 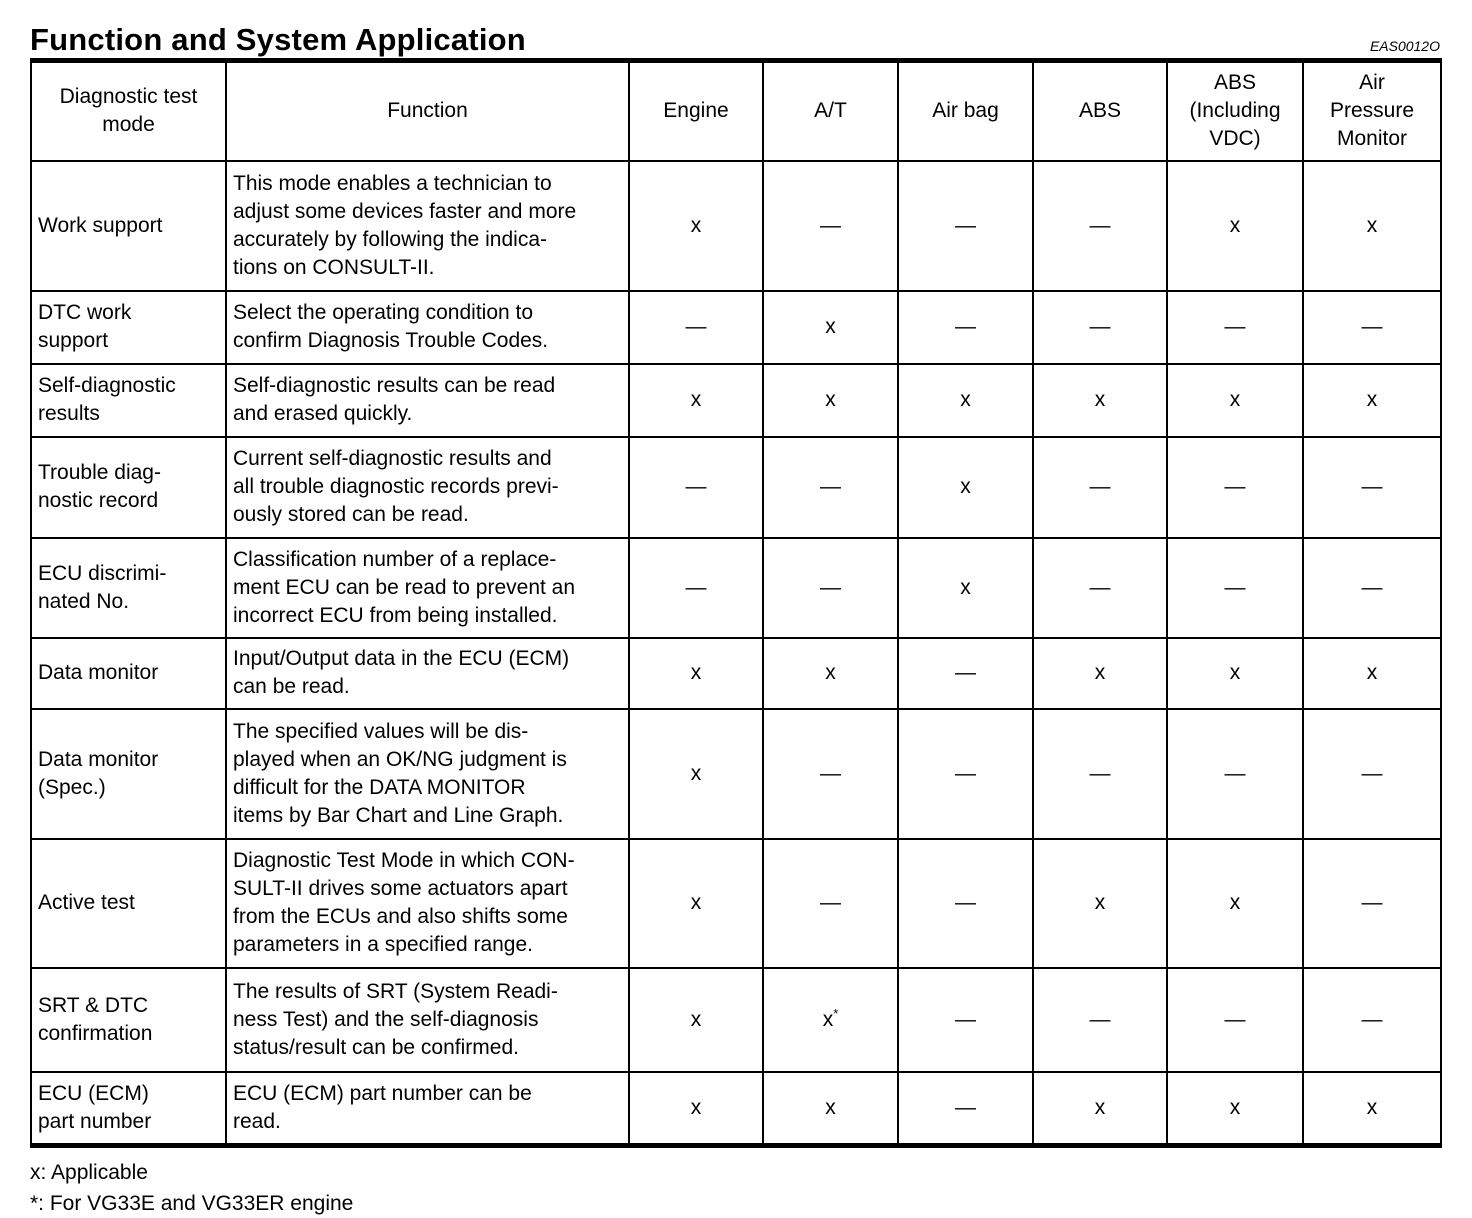 What do you see at coordinates (965, 110) in the screenshot?
I see `column-header: Air bag` at bounding box center [965, 110].